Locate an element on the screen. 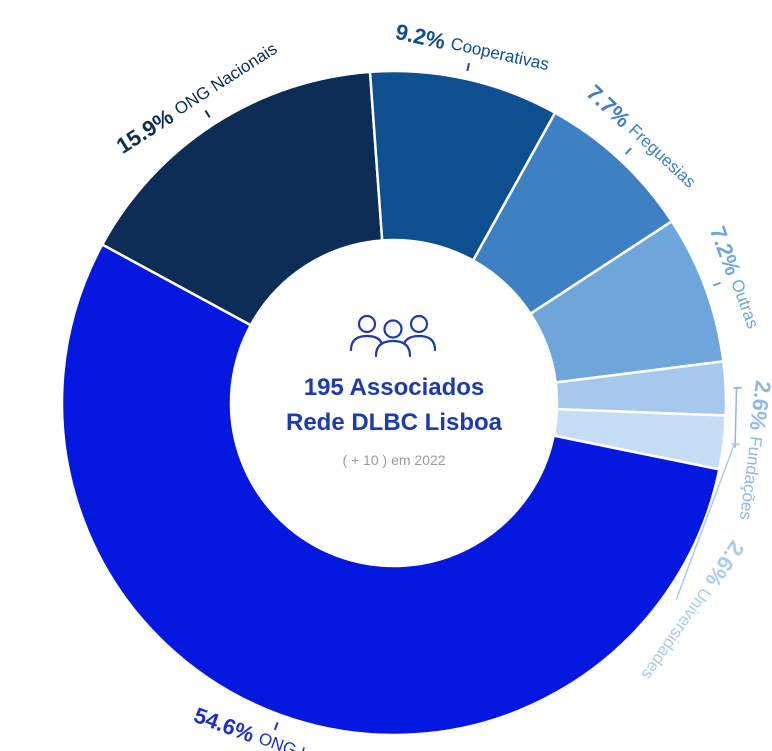 This screenshot has height=751, width=772. label-fundacoes: 2.6% Fundações is located at coordinates (752, 450).